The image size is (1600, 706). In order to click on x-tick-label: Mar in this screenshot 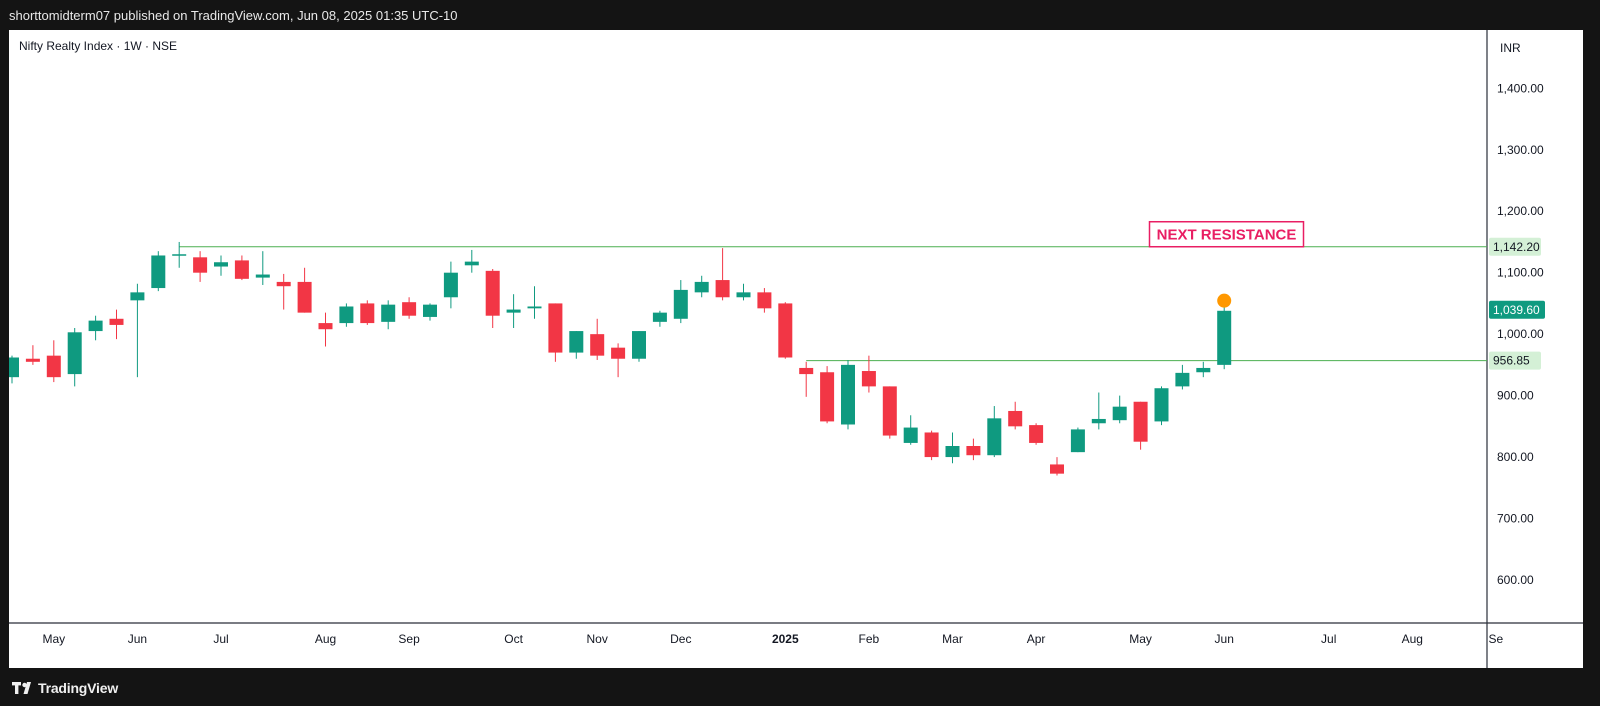, I will do `click(952, 639)`.